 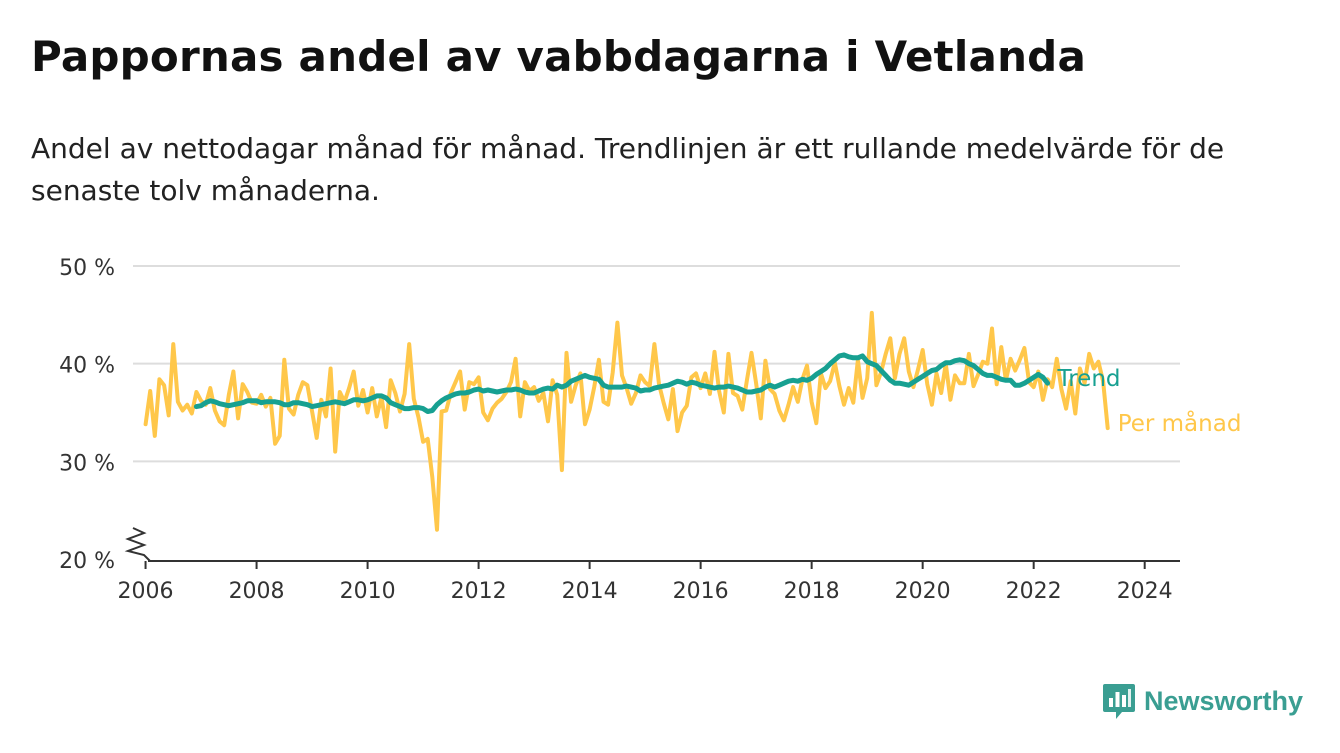 I want to click on trend-label: Trend, so click(x=1089, y=379).